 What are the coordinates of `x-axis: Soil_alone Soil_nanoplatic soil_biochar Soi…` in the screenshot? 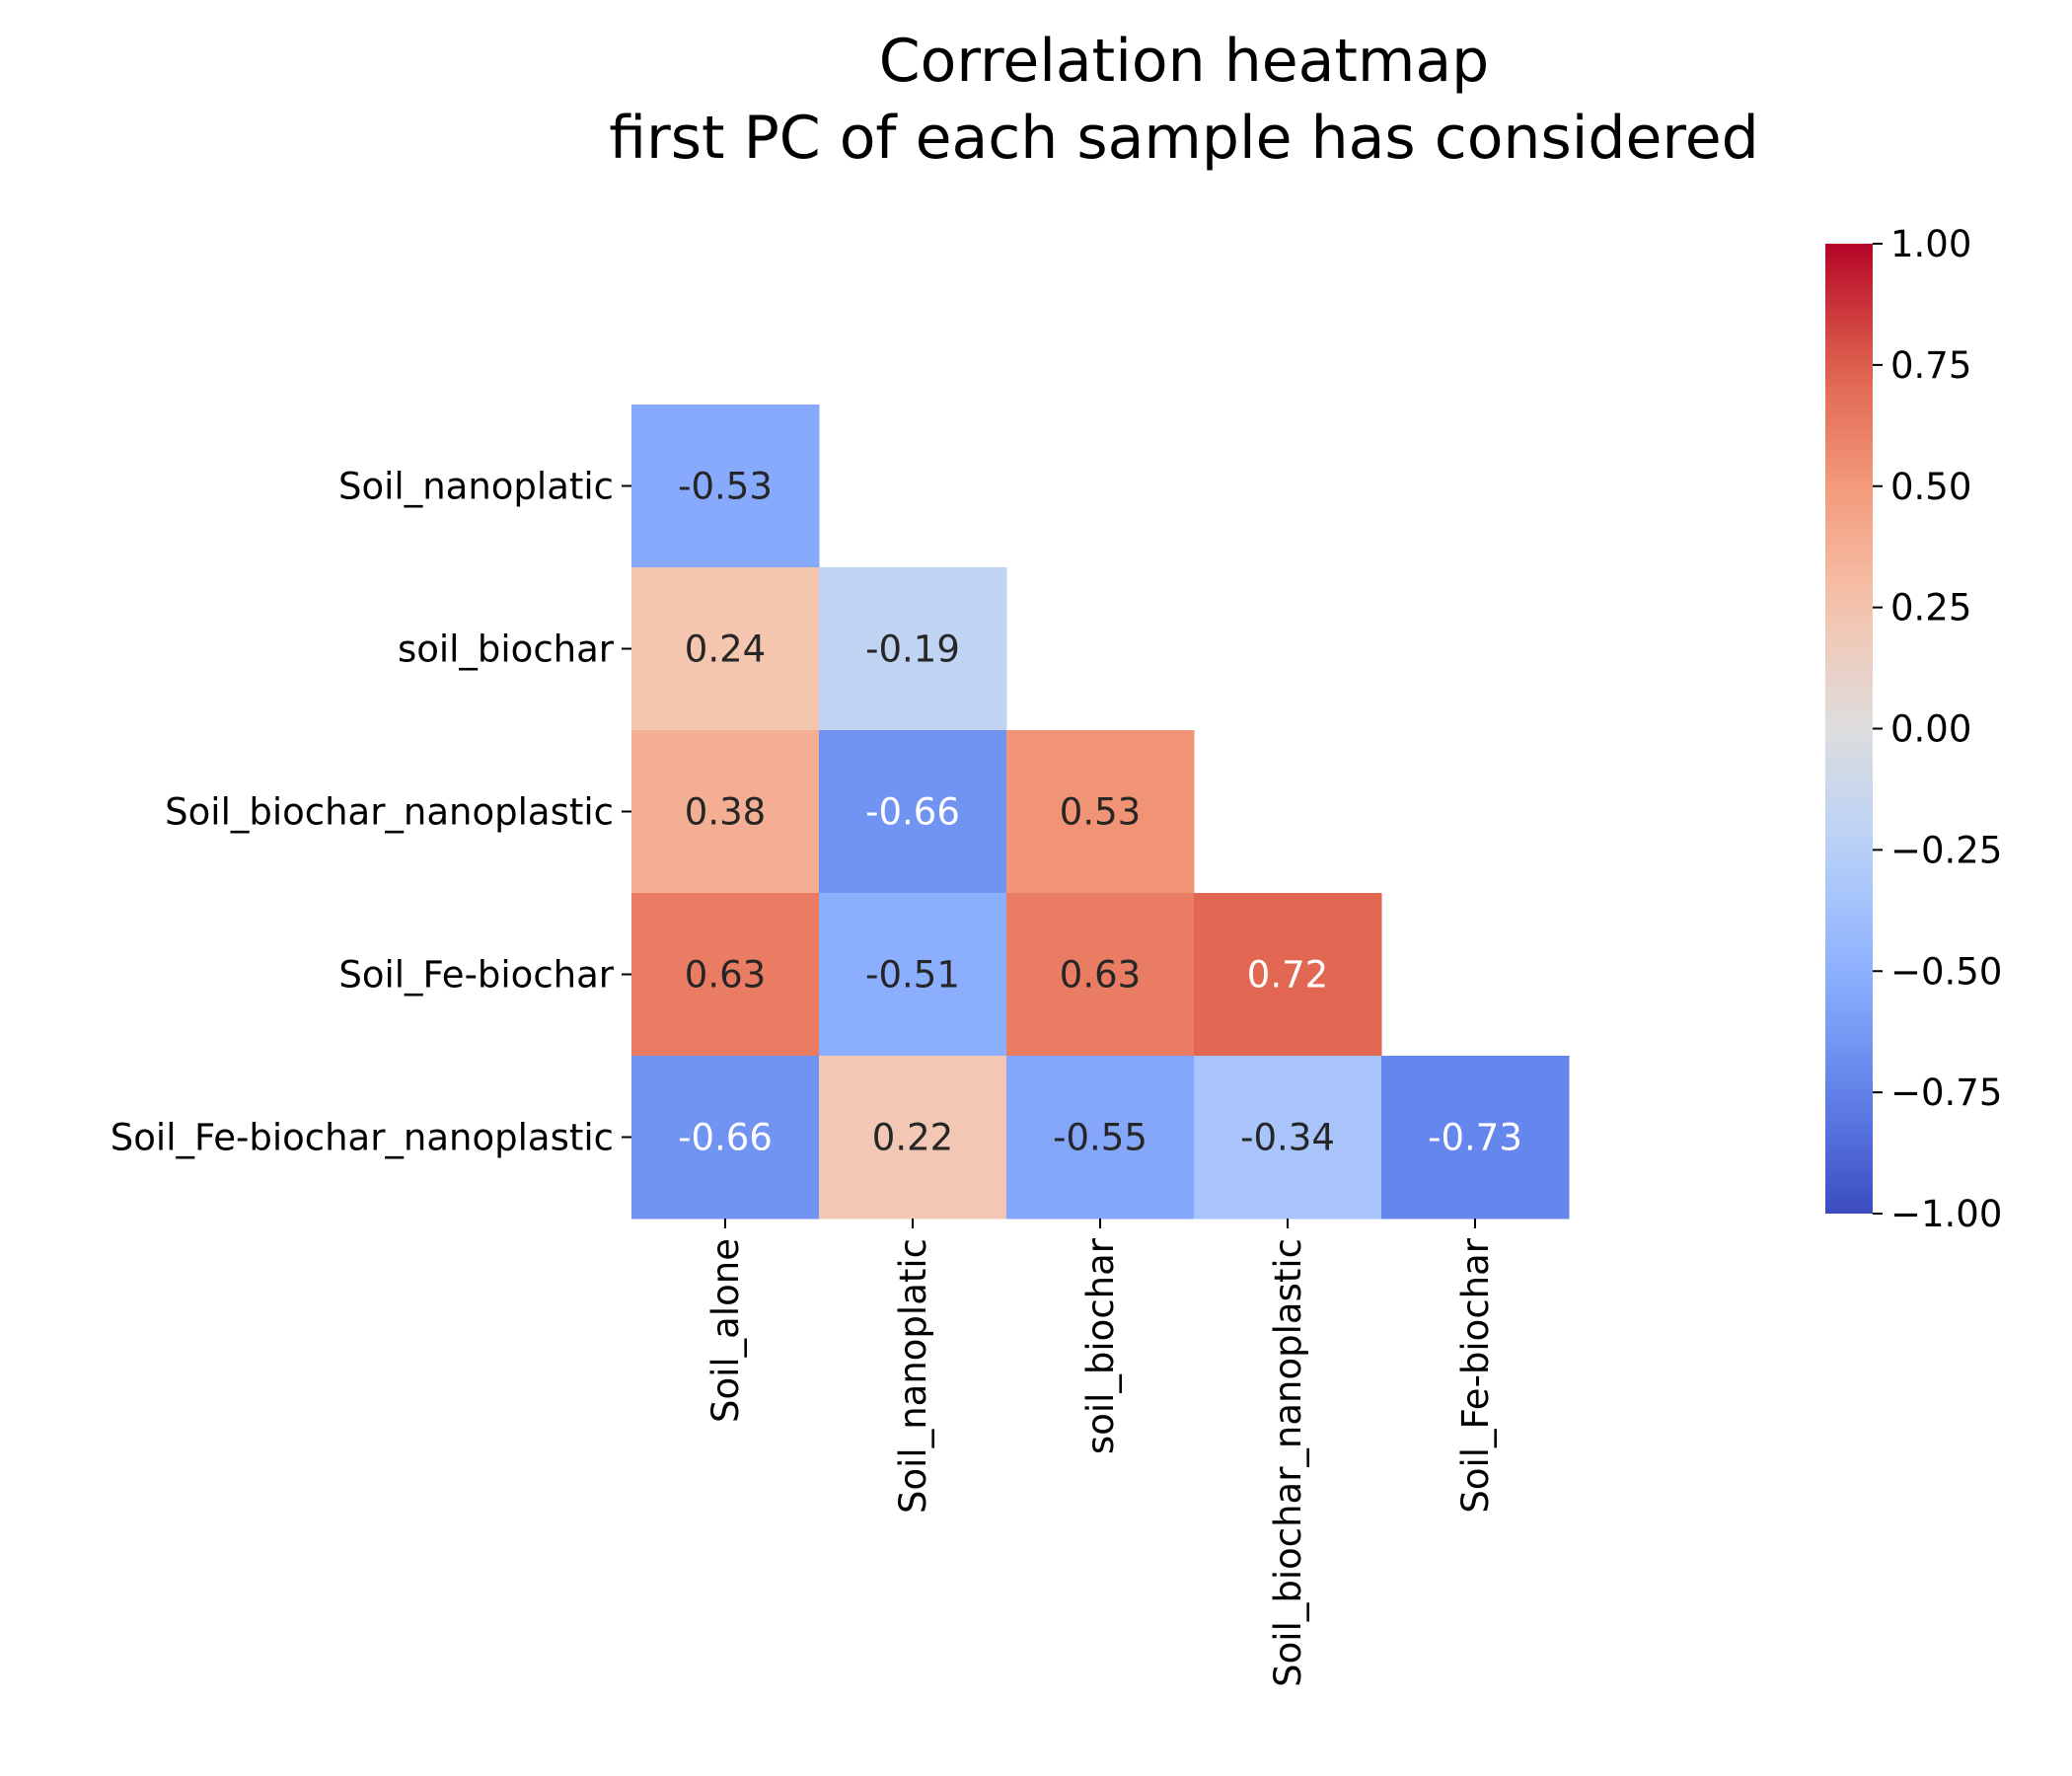 It's located at (1100, 1453).